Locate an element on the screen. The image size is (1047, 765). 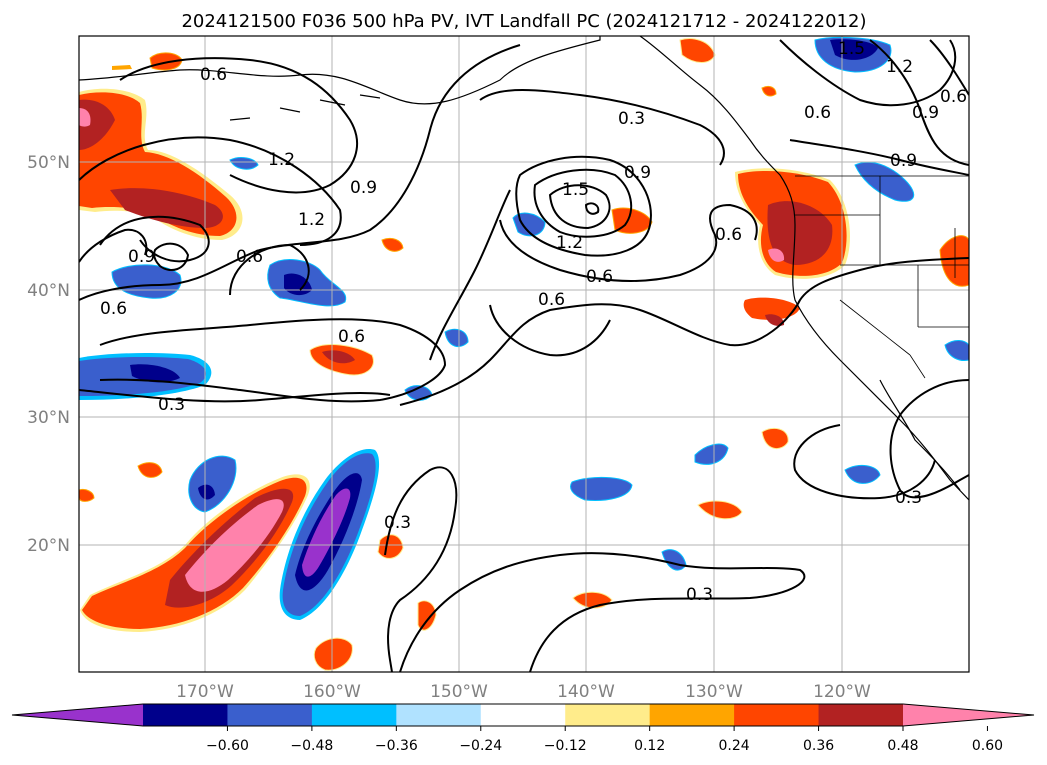
colorbar-tick-label: 0.48 is located at coordinates (902, 746).